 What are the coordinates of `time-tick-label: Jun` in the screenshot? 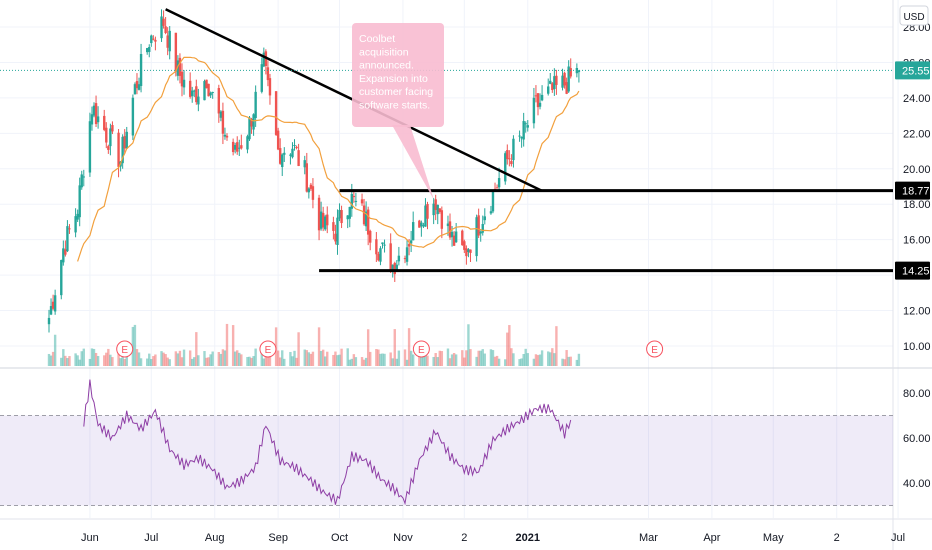 It's located at (90, 538).